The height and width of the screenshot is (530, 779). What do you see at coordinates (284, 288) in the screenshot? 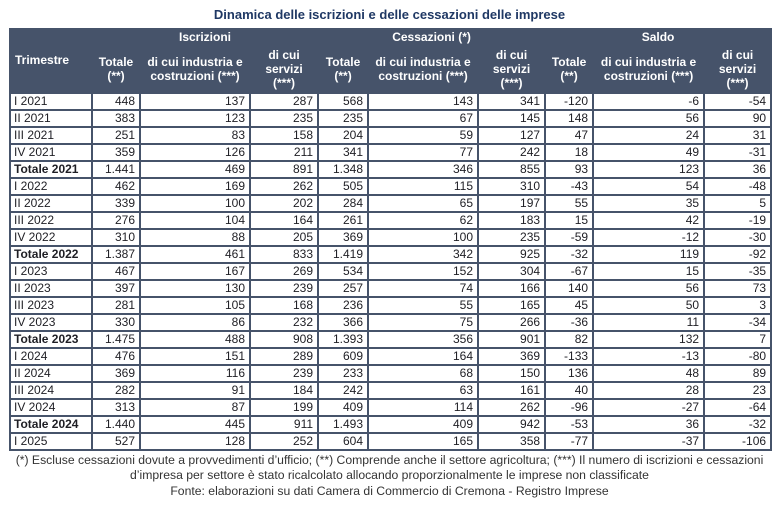
I see `value-cell: 239` at bounding box center [284, 288].